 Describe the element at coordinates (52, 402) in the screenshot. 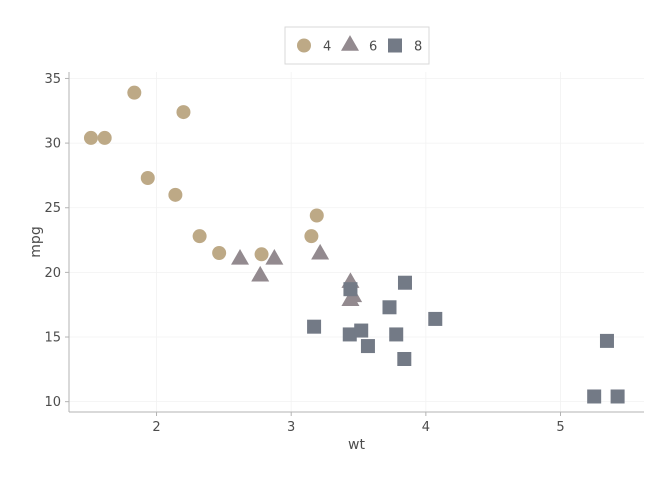

I see `y-tick-label: 10` at that location.